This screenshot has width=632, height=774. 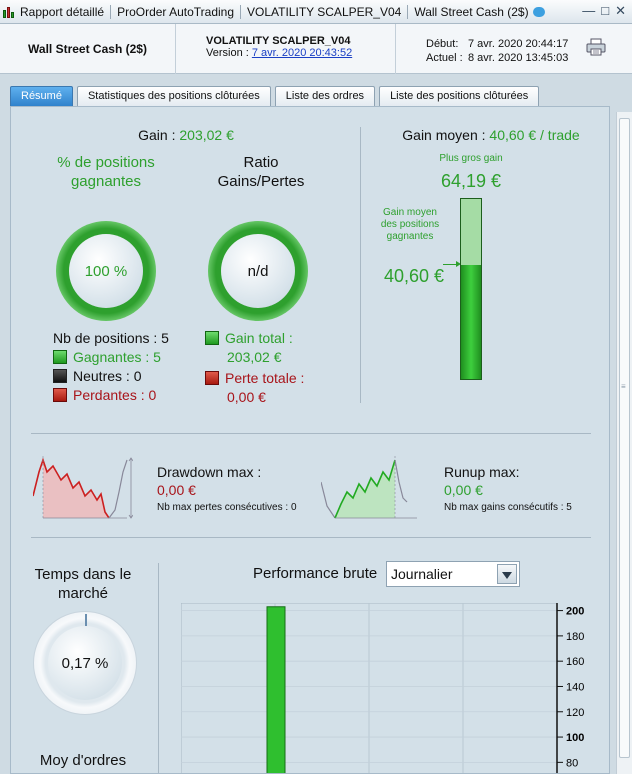 What do you see at coordinates (41, 96) in the screenshot?
I see `tab-summary: Résumé` at bounding box center [41, 96].